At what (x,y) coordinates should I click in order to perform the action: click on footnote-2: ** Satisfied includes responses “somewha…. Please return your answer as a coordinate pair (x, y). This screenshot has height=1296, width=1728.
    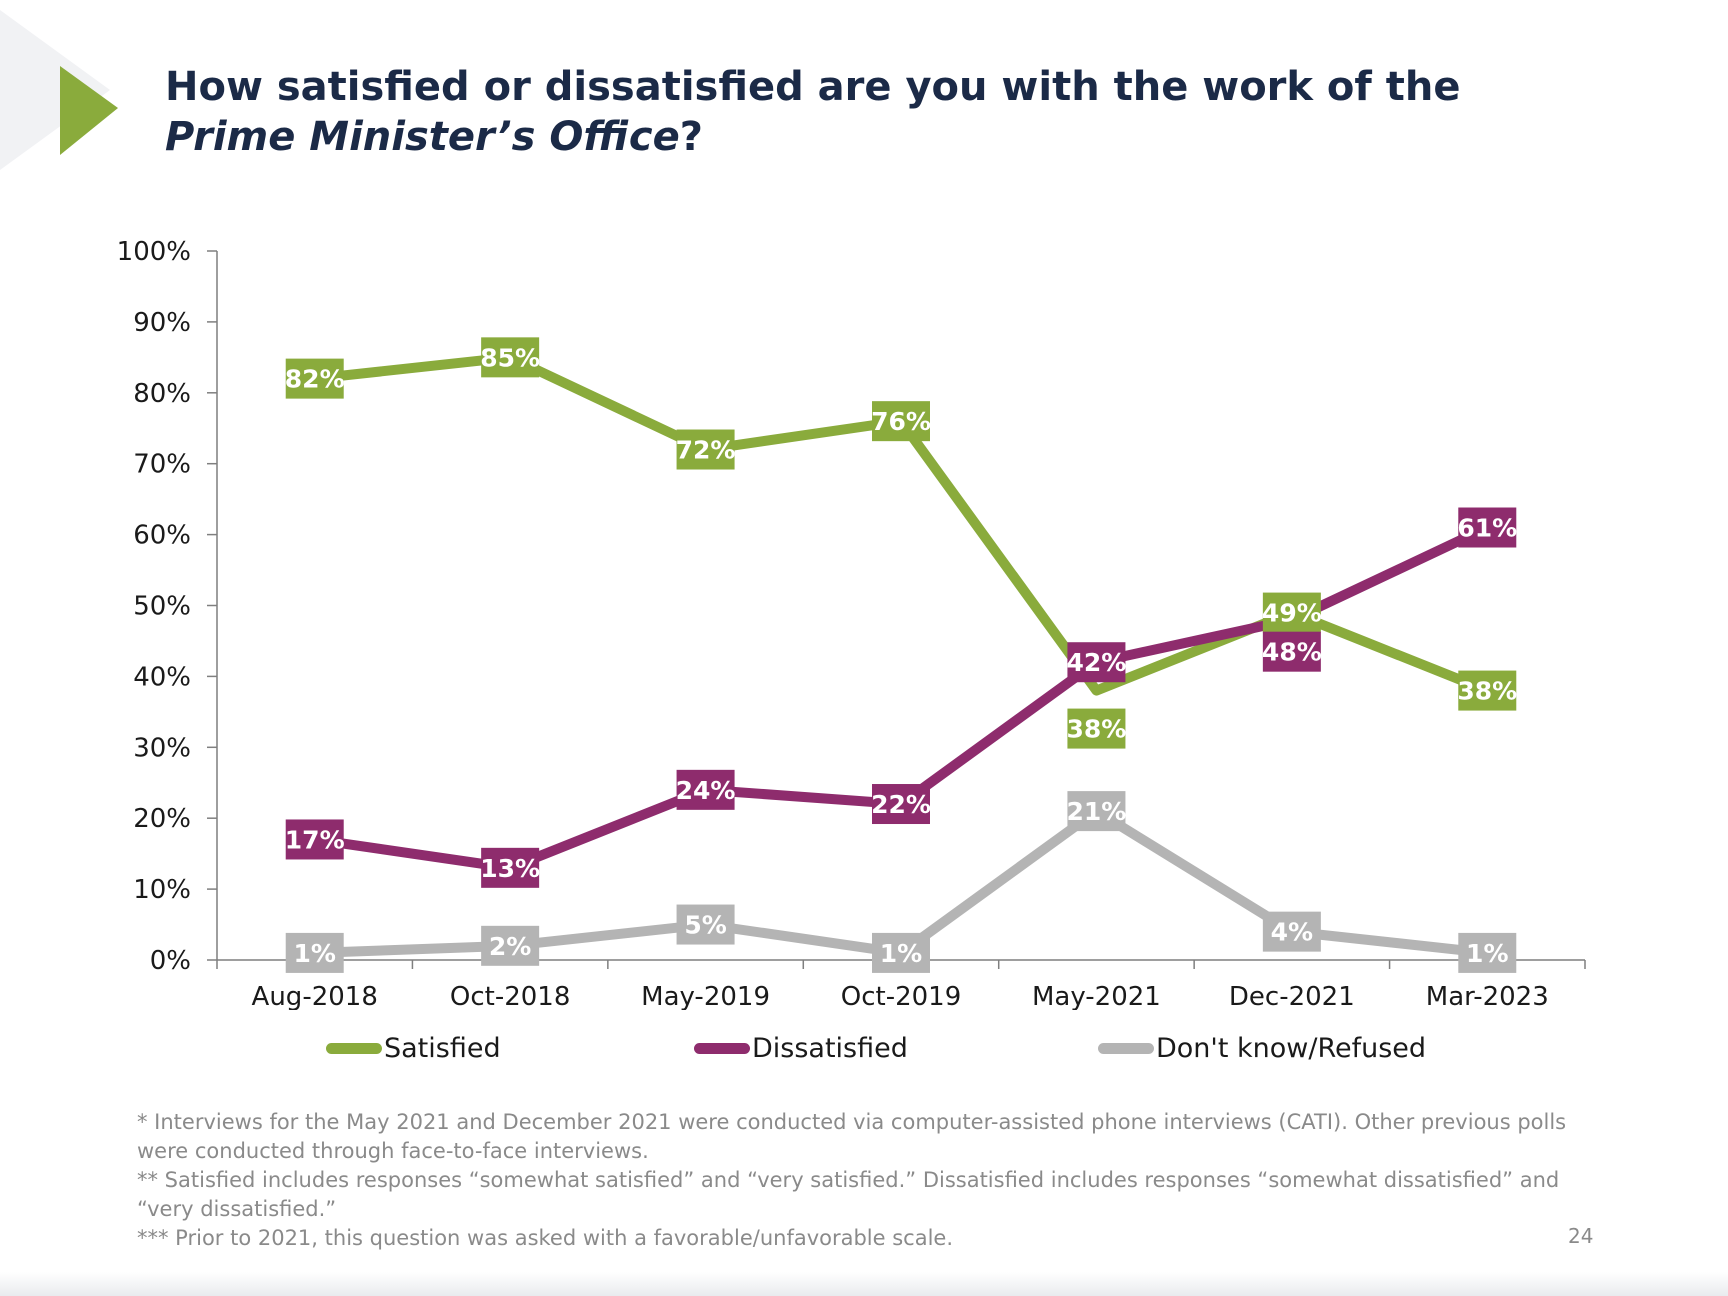
    Looking at the image, I should click on (848, 1194).